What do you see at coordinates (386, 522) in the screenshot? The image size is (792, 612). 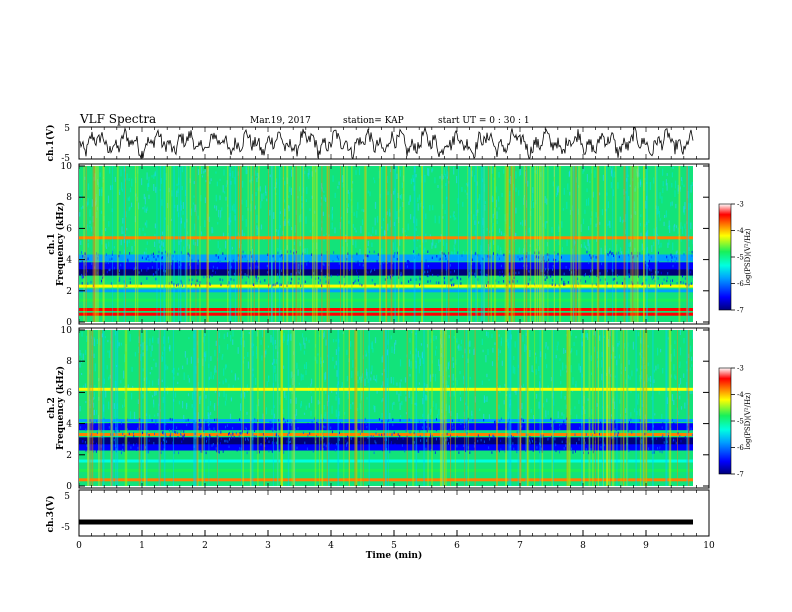 I see `ch3-waveform-line` at bounding box center [386, 522].